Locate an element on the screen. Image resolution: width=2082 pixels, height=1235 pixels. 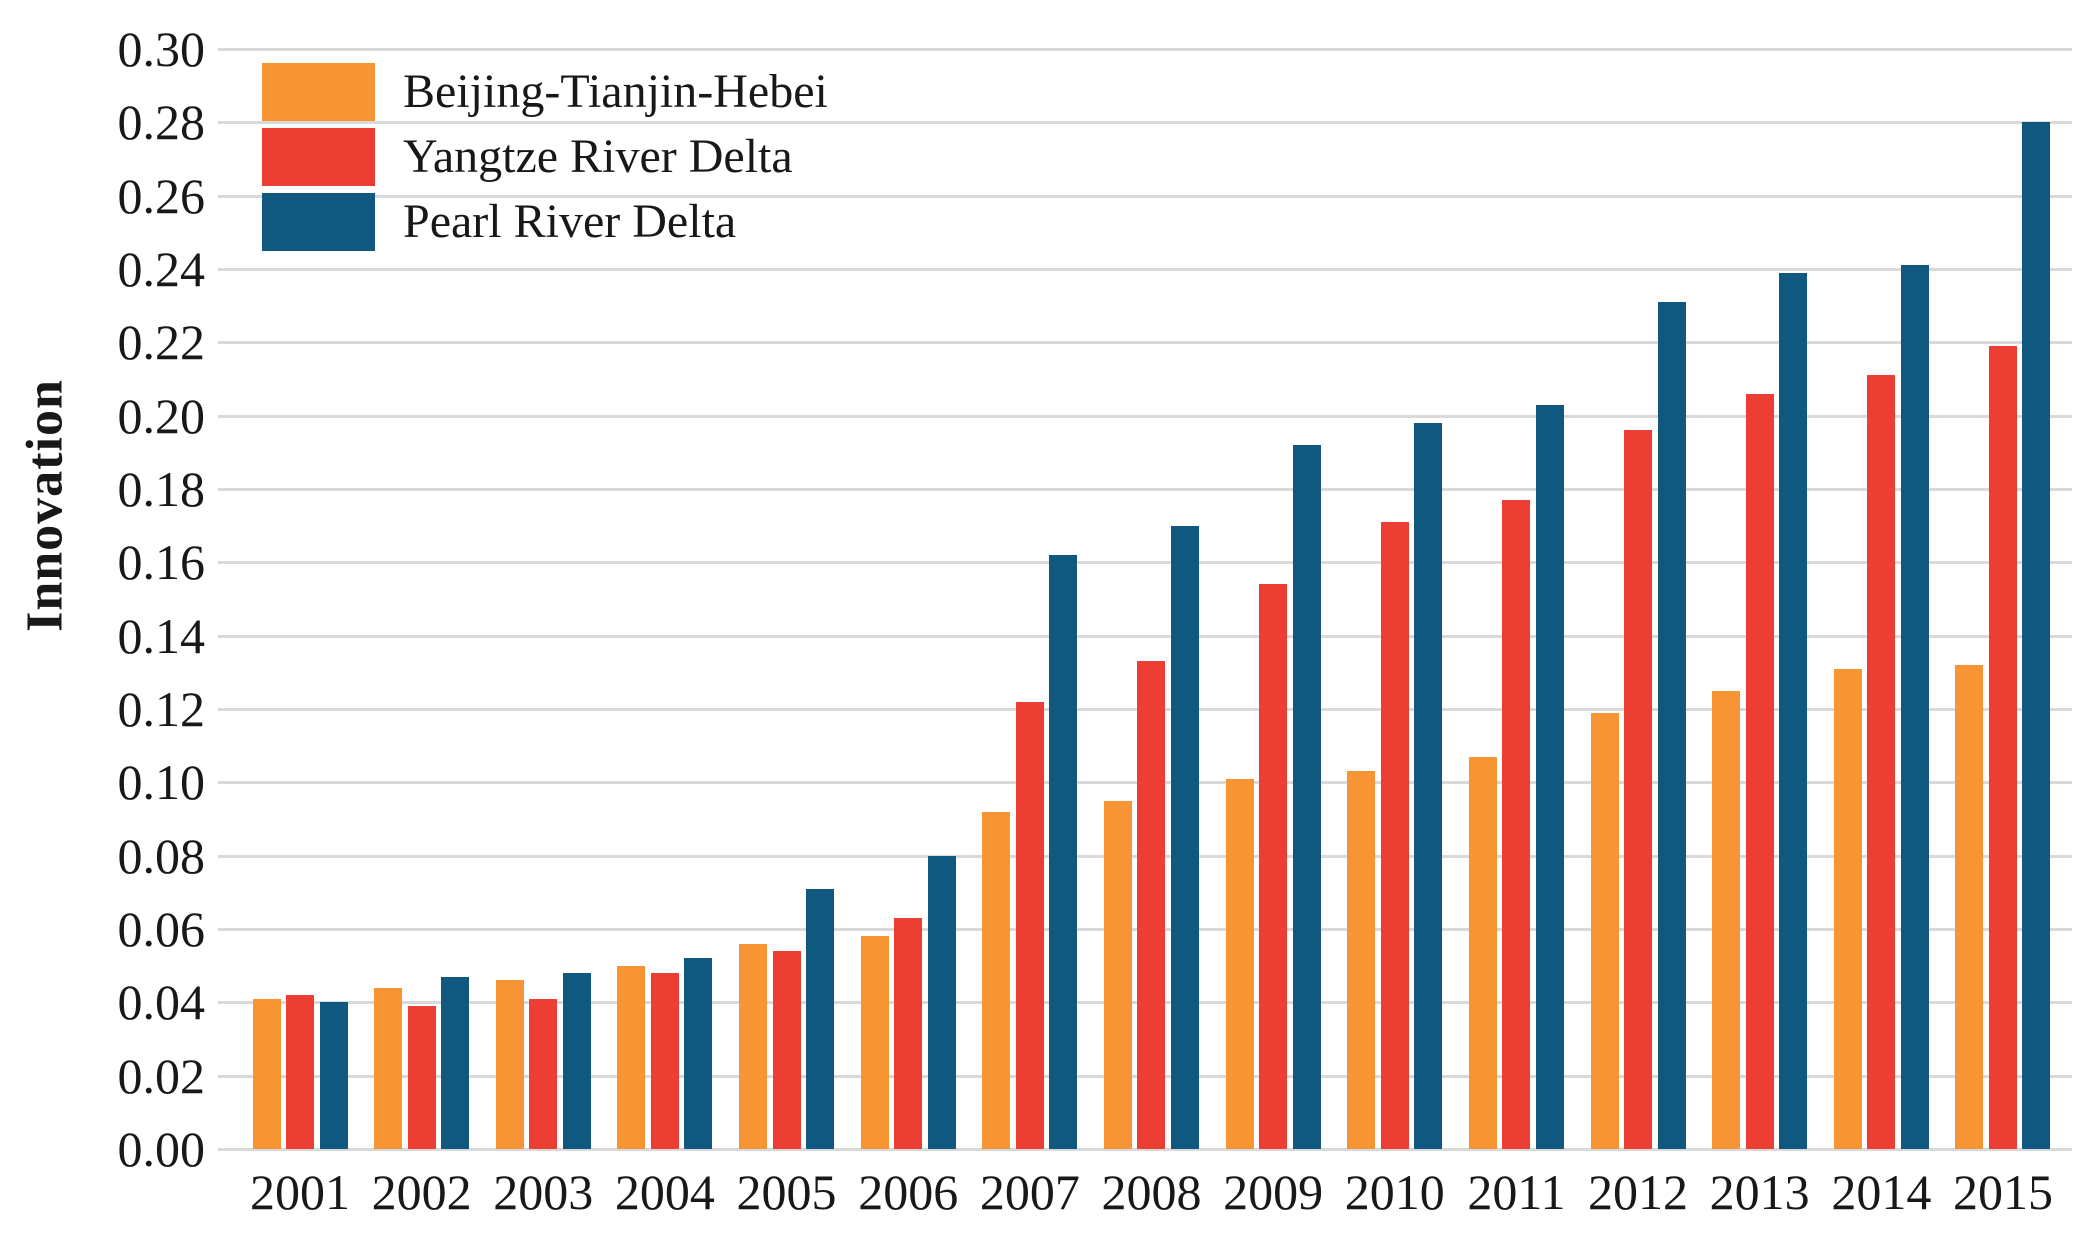
y-axis-tick-label: 0.02 is located at coordinates (161, 1075).